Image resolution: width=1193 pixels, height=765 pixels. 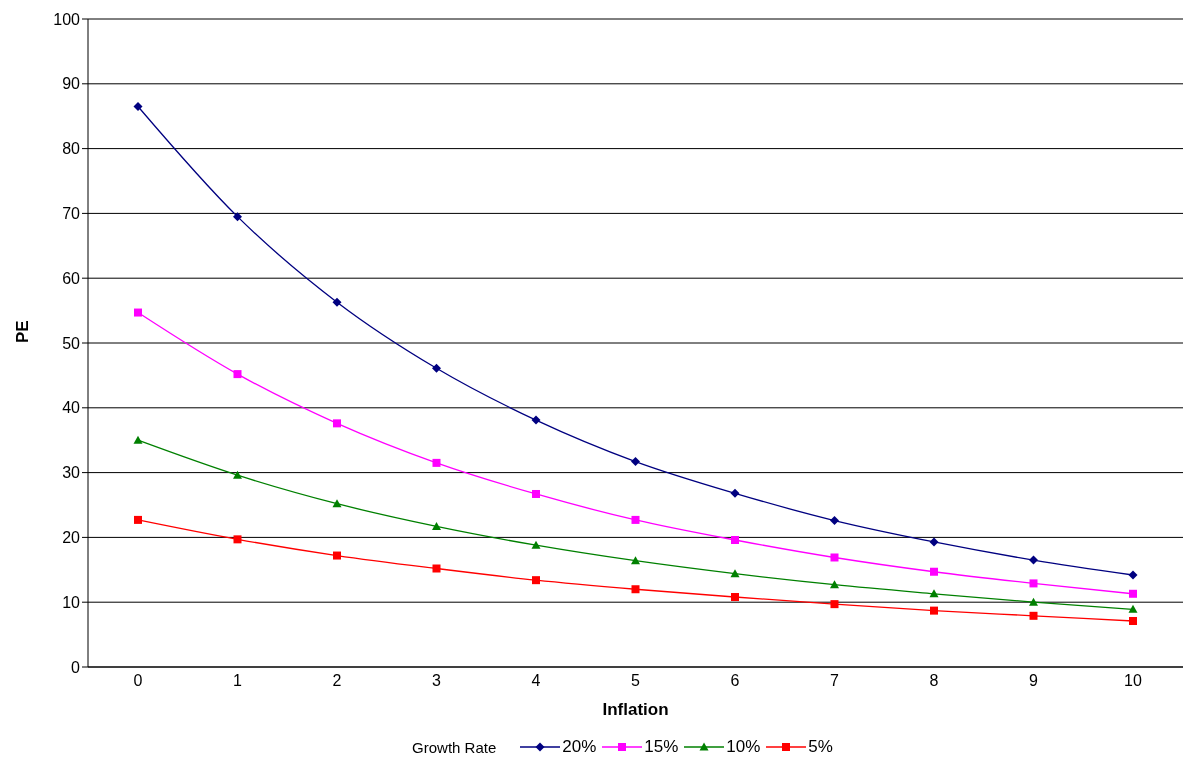 I want to click on y-tick-label: 30, so click(x=71, y=473).